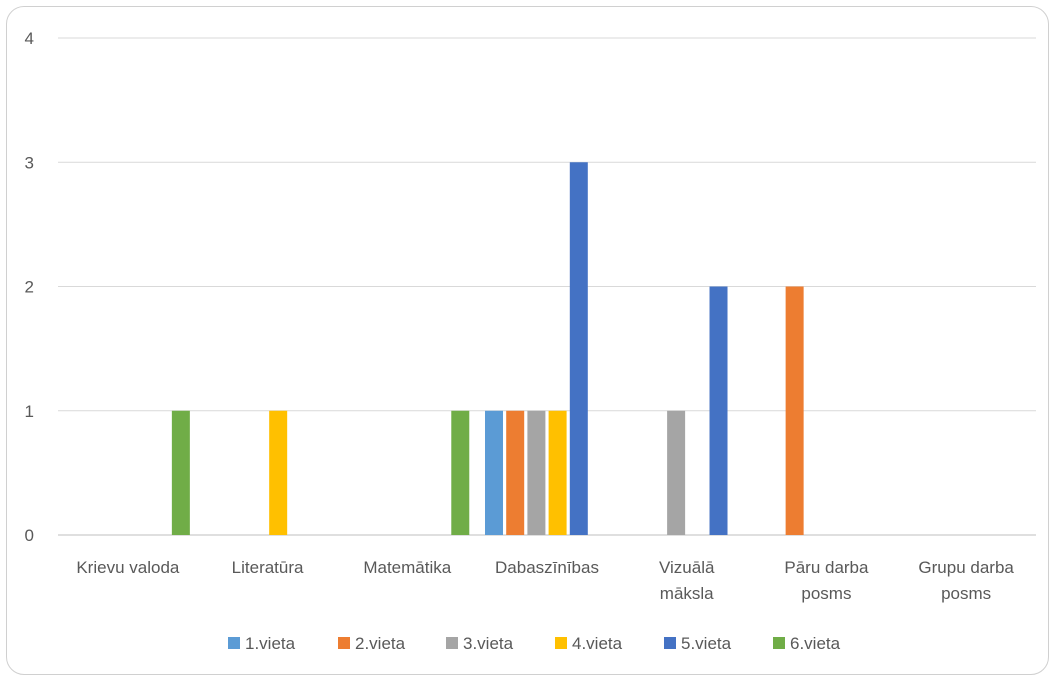  Describe the element at coordinates (29, 411) in the screenshot. I see `y-tick-label: 1` at that location.